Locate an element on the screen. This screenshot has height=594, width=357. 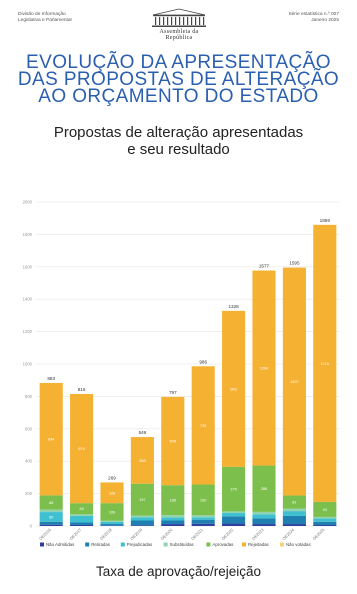
next-section-title: Taxa de aprovação/rejeição is located at coordinates (178, 571).